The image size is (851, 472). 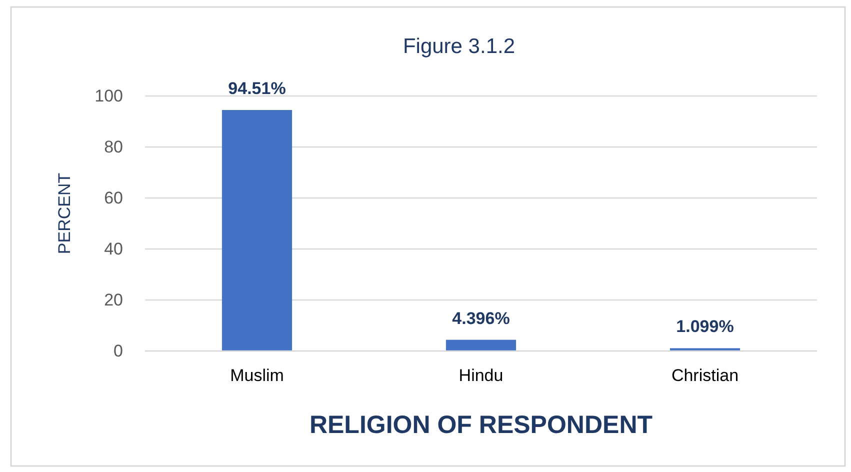 What do you see at coordinates (257, 88) in the screenshot?
I see `data-label: 94.51%` at bounding box center [257, 88].